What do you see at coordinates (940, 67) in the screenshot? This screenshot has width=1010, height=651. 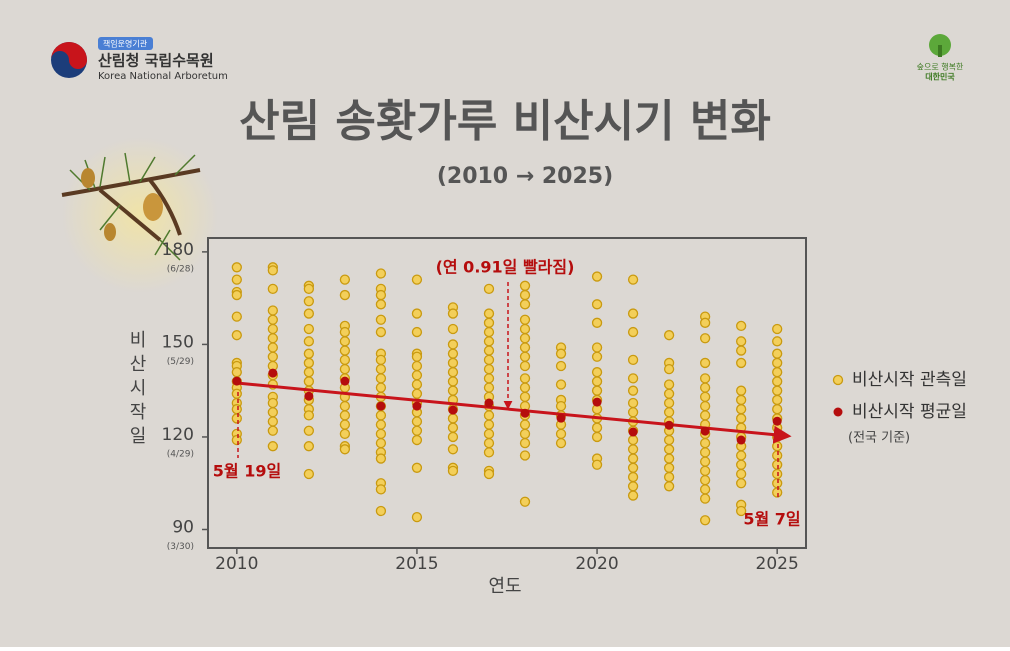 I see `slogan: 숲으로 행복한` at bounding box center [940, 67].